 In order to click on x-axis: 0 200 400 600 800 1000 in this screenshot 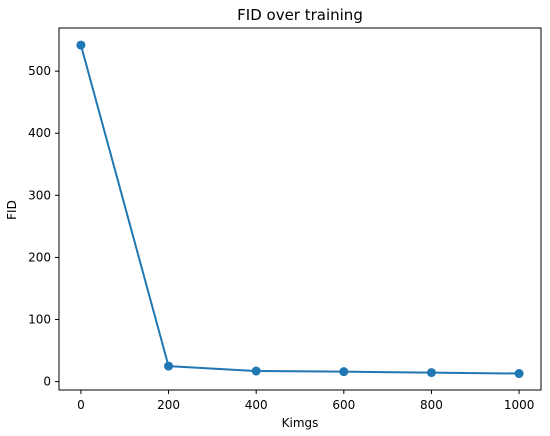, I will do `click(305, 401)`.